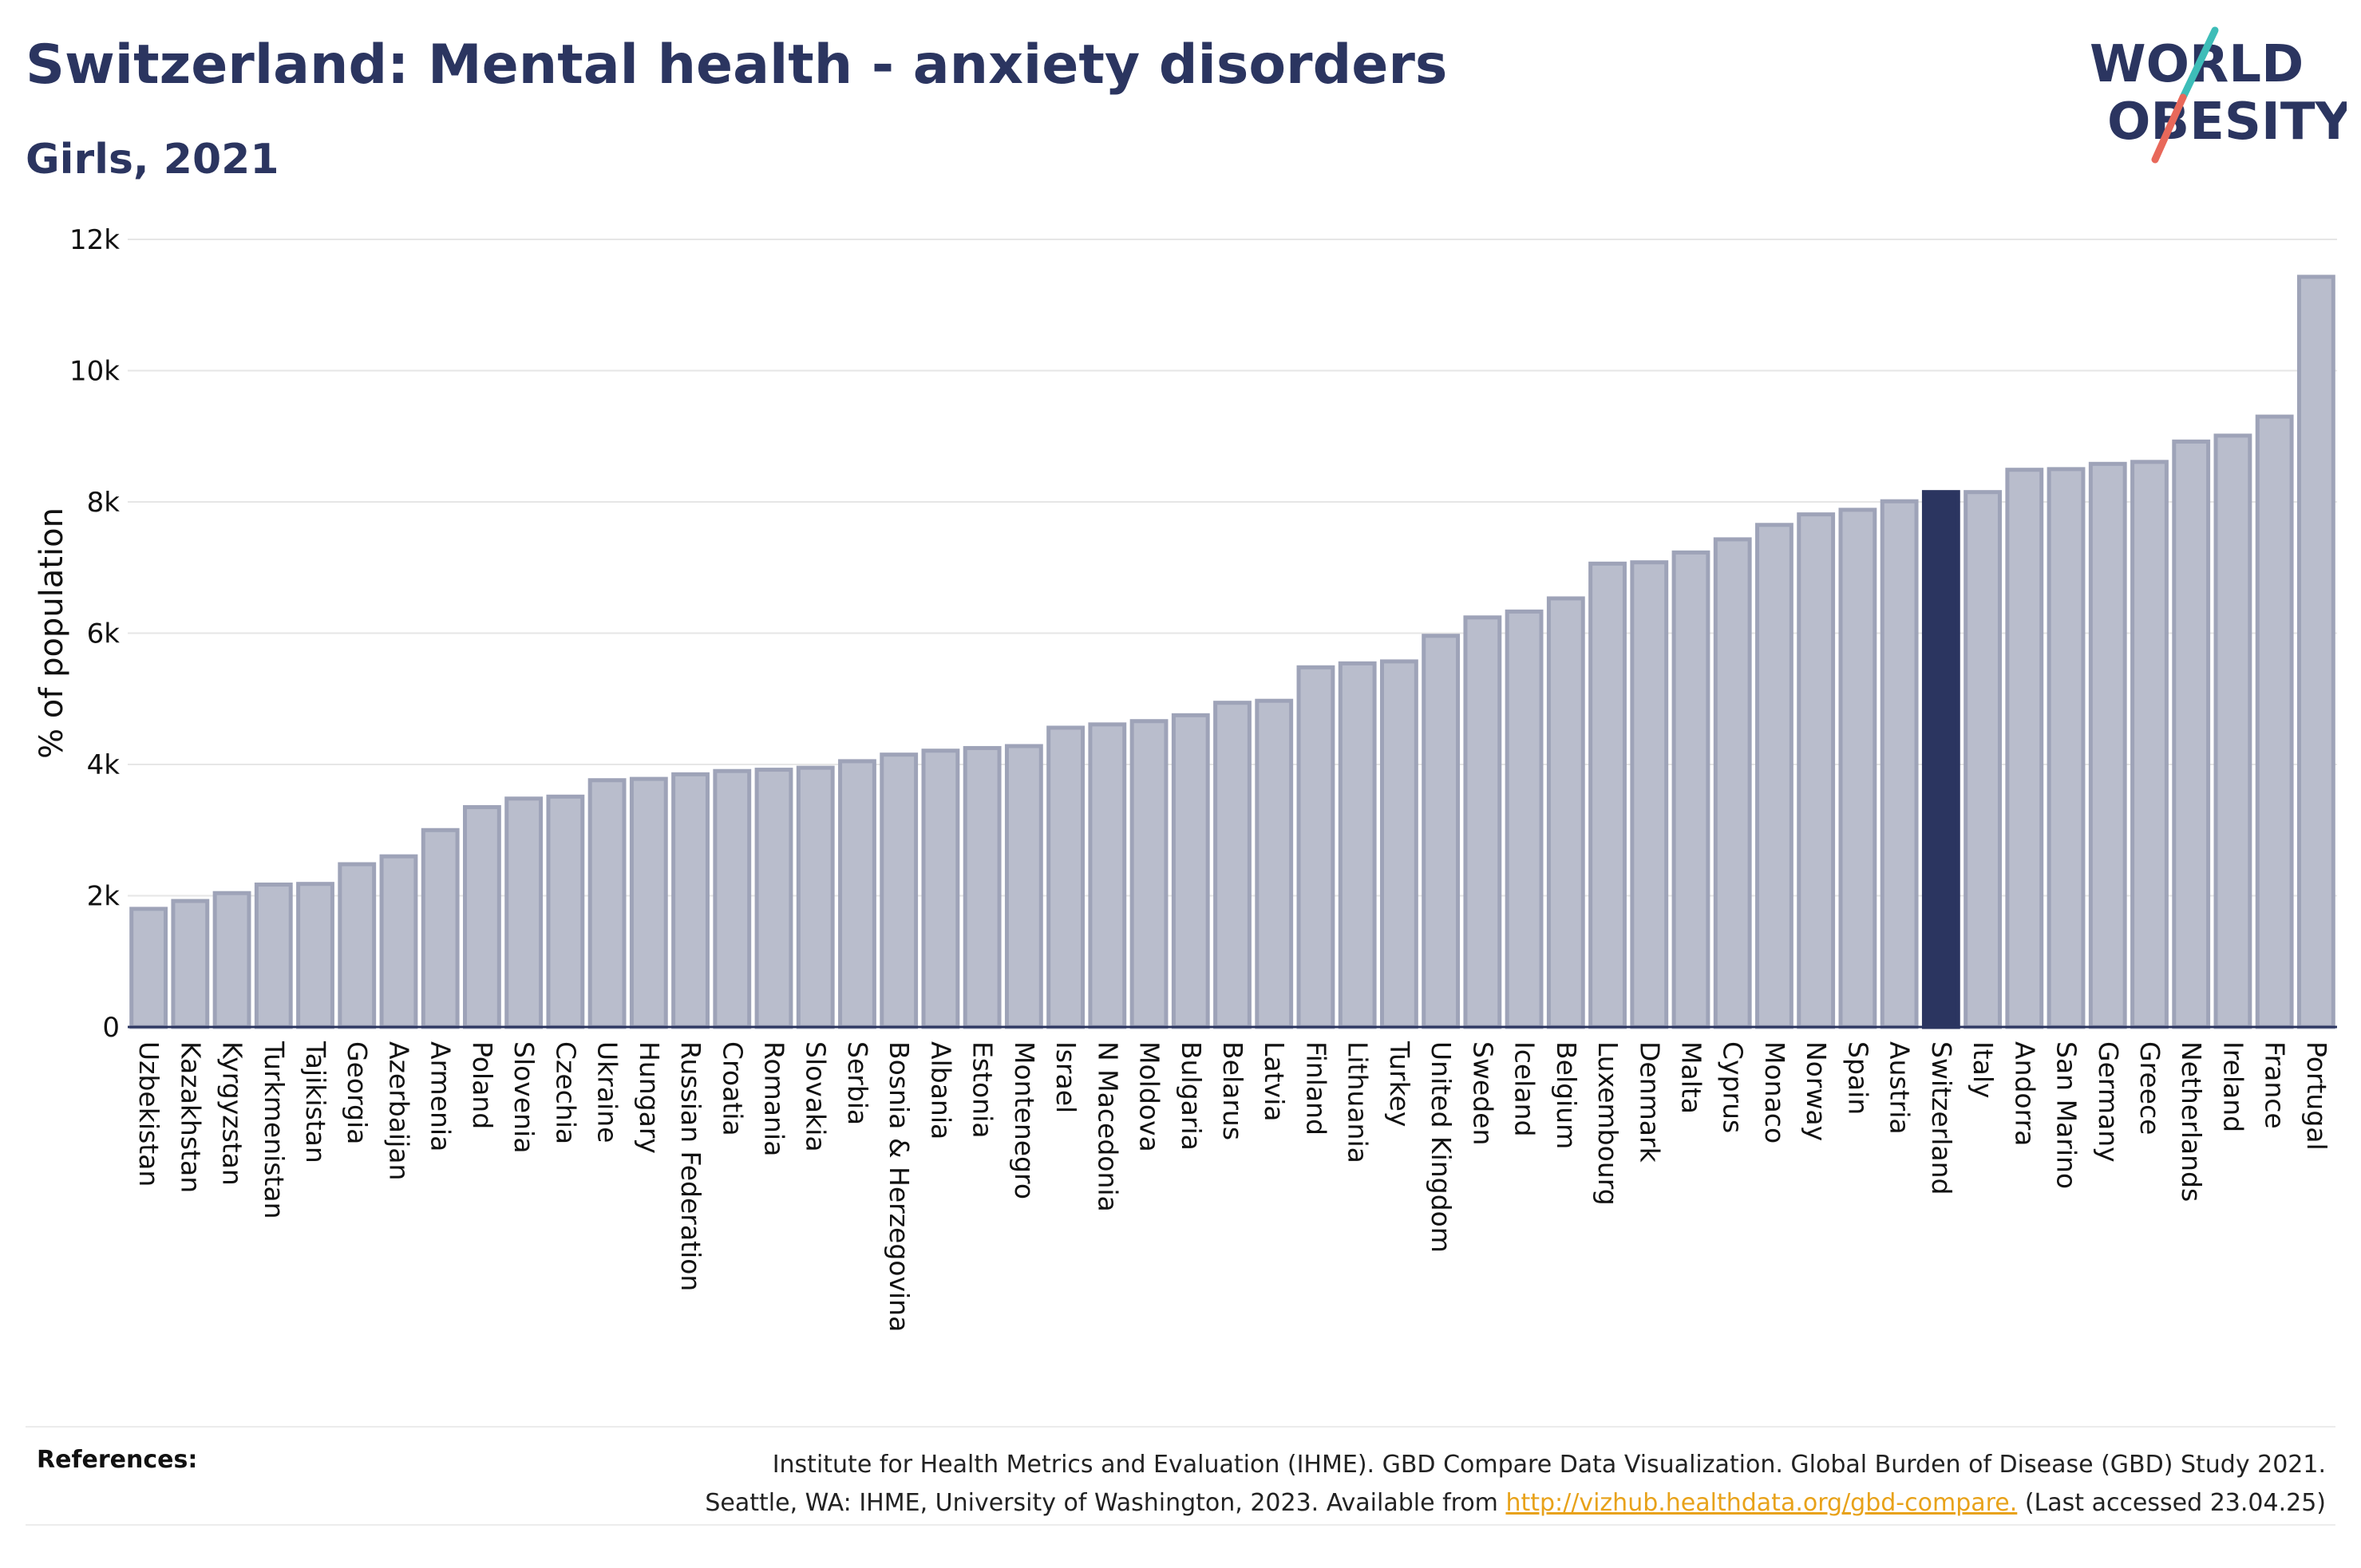  I want to click on bar-austria, so click(1899, 764).